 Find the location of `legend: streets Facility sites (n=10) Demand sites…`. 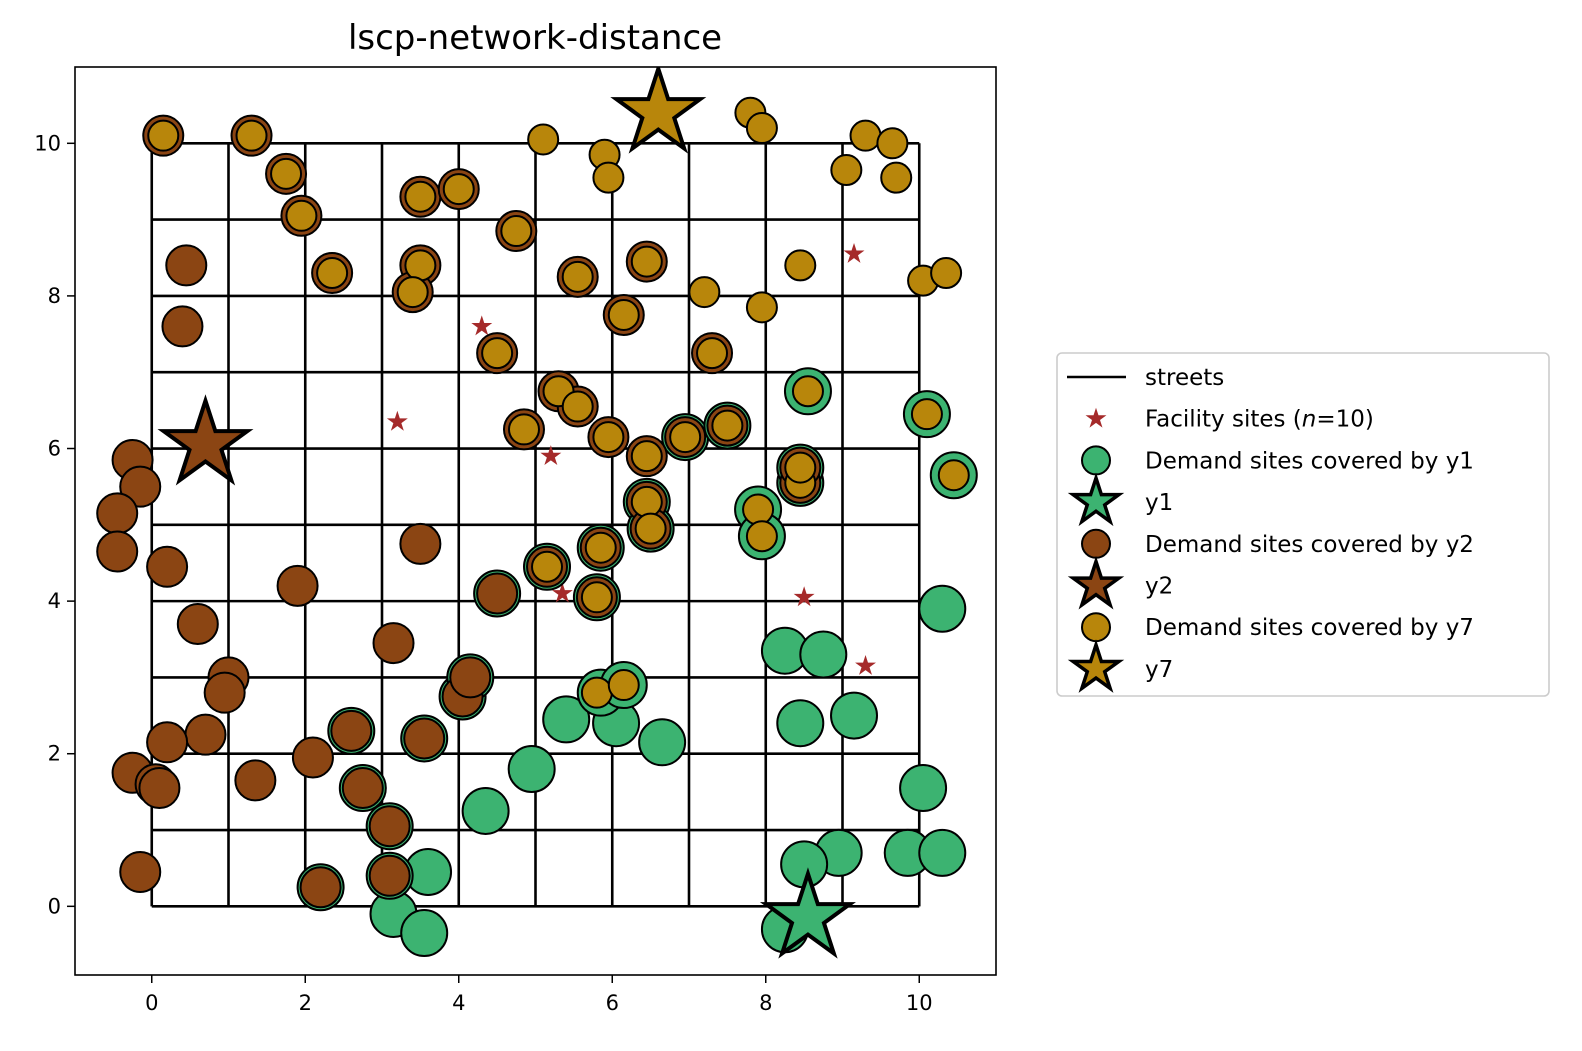

legend: streets Facility sites (n=10) Demand sites… is located at coordinates (1303, 524).